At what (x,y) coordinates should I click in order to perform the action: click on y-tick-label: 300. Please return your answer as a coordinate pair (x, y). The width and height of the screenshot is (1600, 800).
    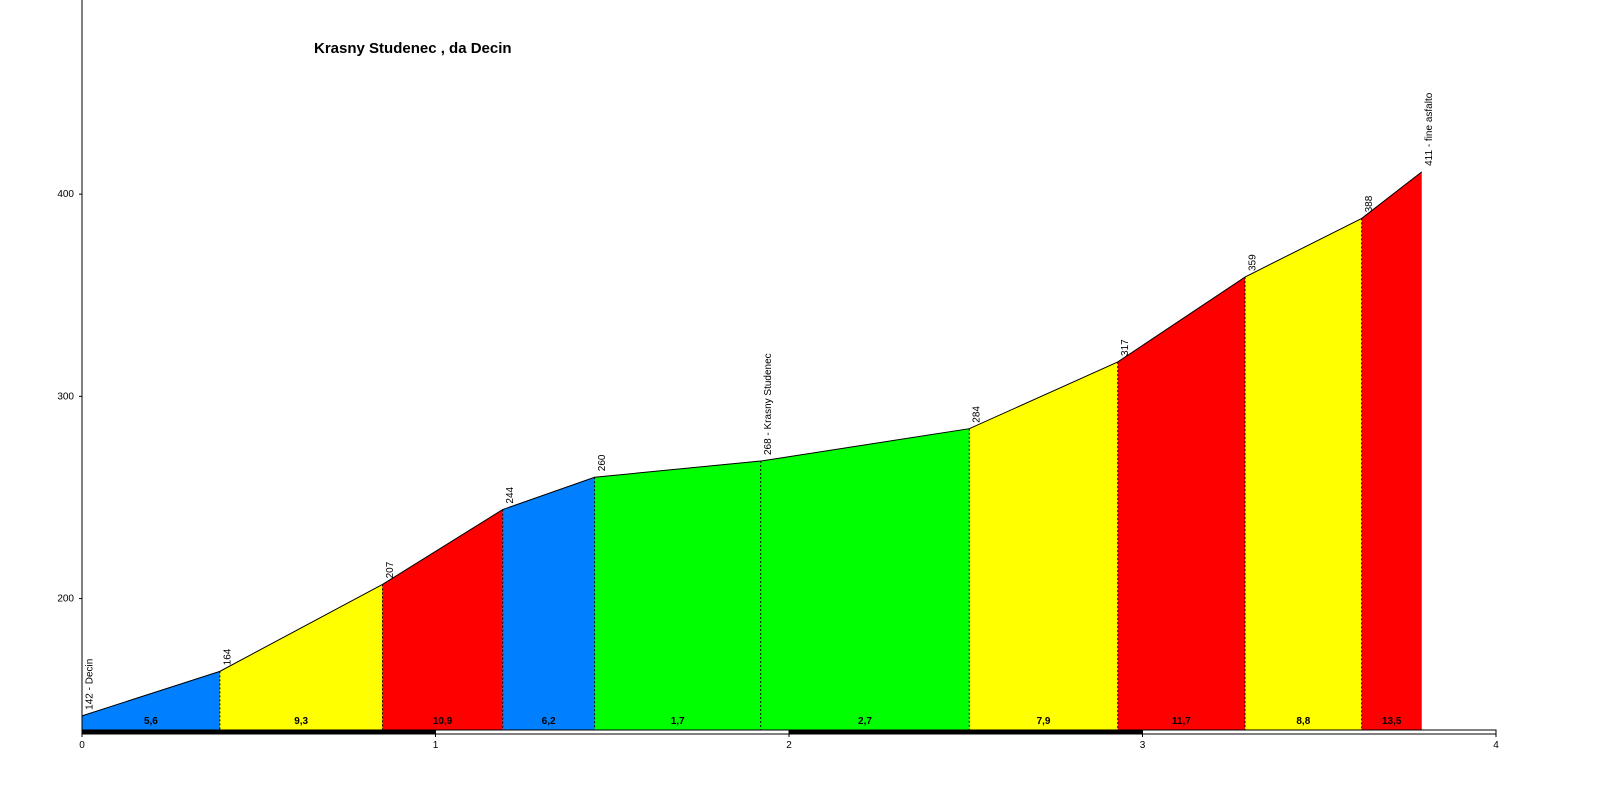
    Looking at the image, I should click on (65, 396).